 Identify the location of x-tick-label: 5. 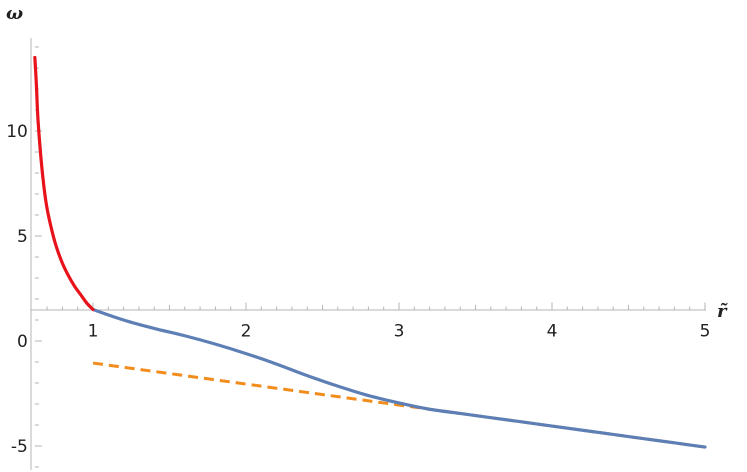
(705, 332).